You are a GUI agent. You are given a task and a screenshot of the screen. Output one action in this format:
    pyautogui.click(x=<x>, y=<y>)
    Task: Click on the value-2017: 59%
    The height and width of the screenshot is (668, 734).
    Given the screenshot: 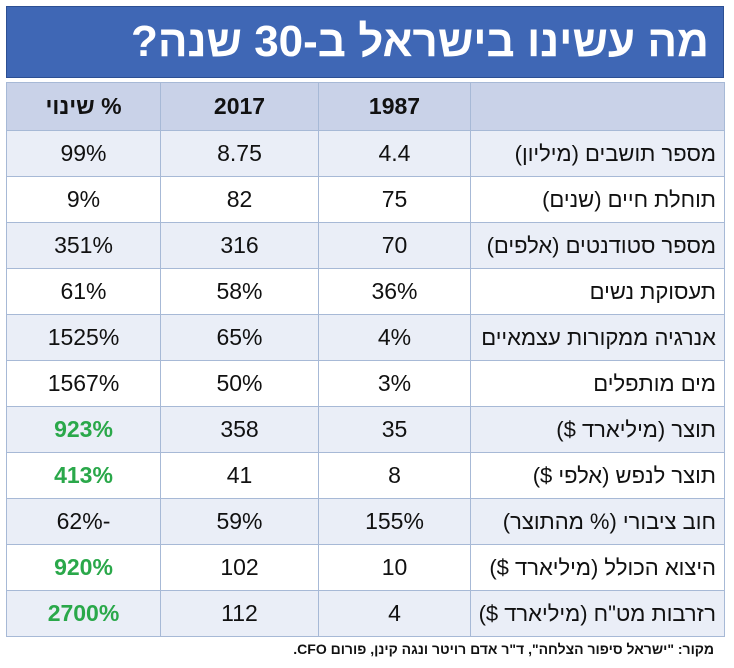 What is the action you would take?
    pyautogui.click(x=239, y=521)
    